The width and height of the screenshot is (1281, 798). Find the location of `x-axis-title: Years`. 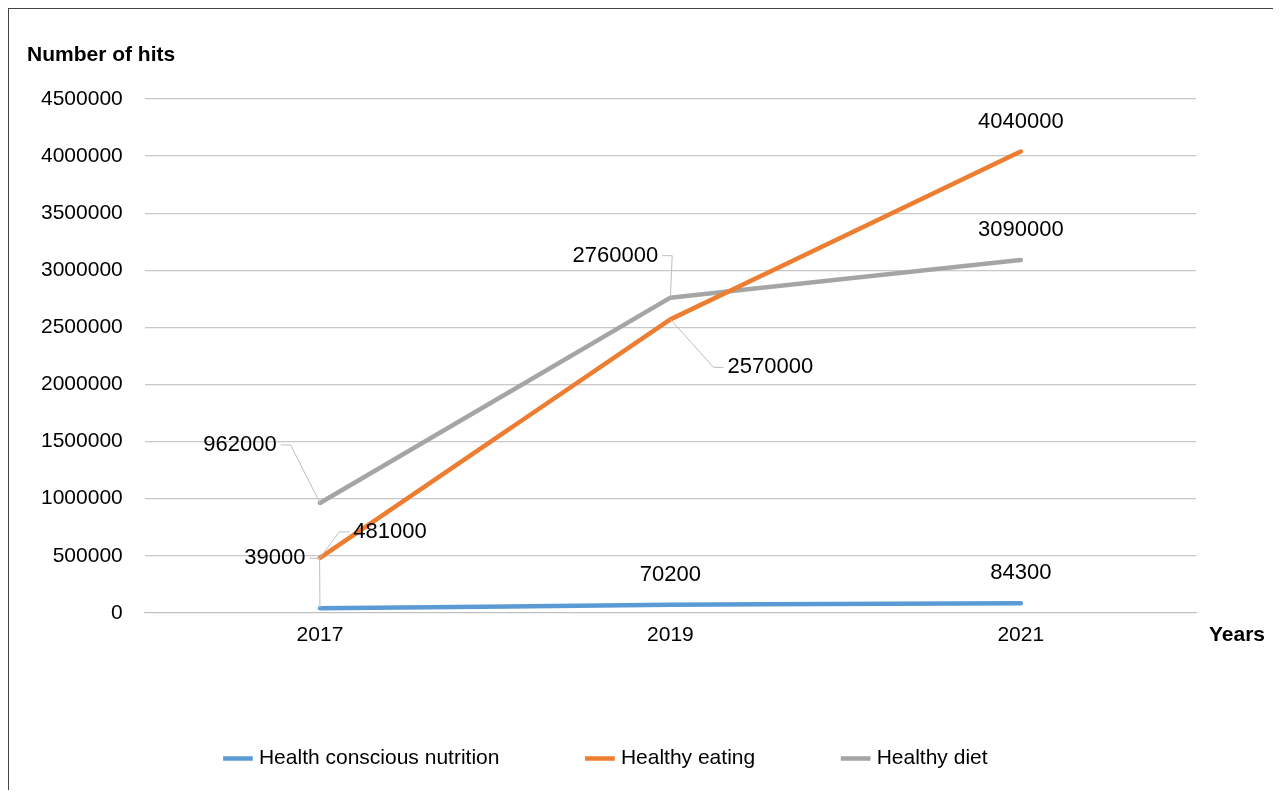

x-axis-title: Years is located at coordinates (1236, 633).